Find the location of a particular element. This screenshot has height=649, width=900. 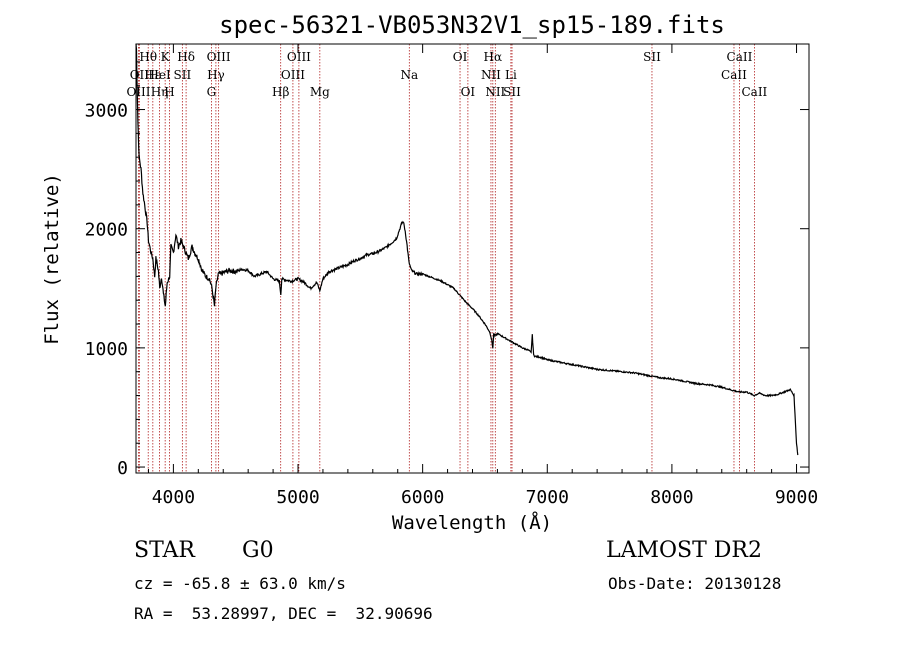

object-class: STAR is located at coordinates (164, 550).